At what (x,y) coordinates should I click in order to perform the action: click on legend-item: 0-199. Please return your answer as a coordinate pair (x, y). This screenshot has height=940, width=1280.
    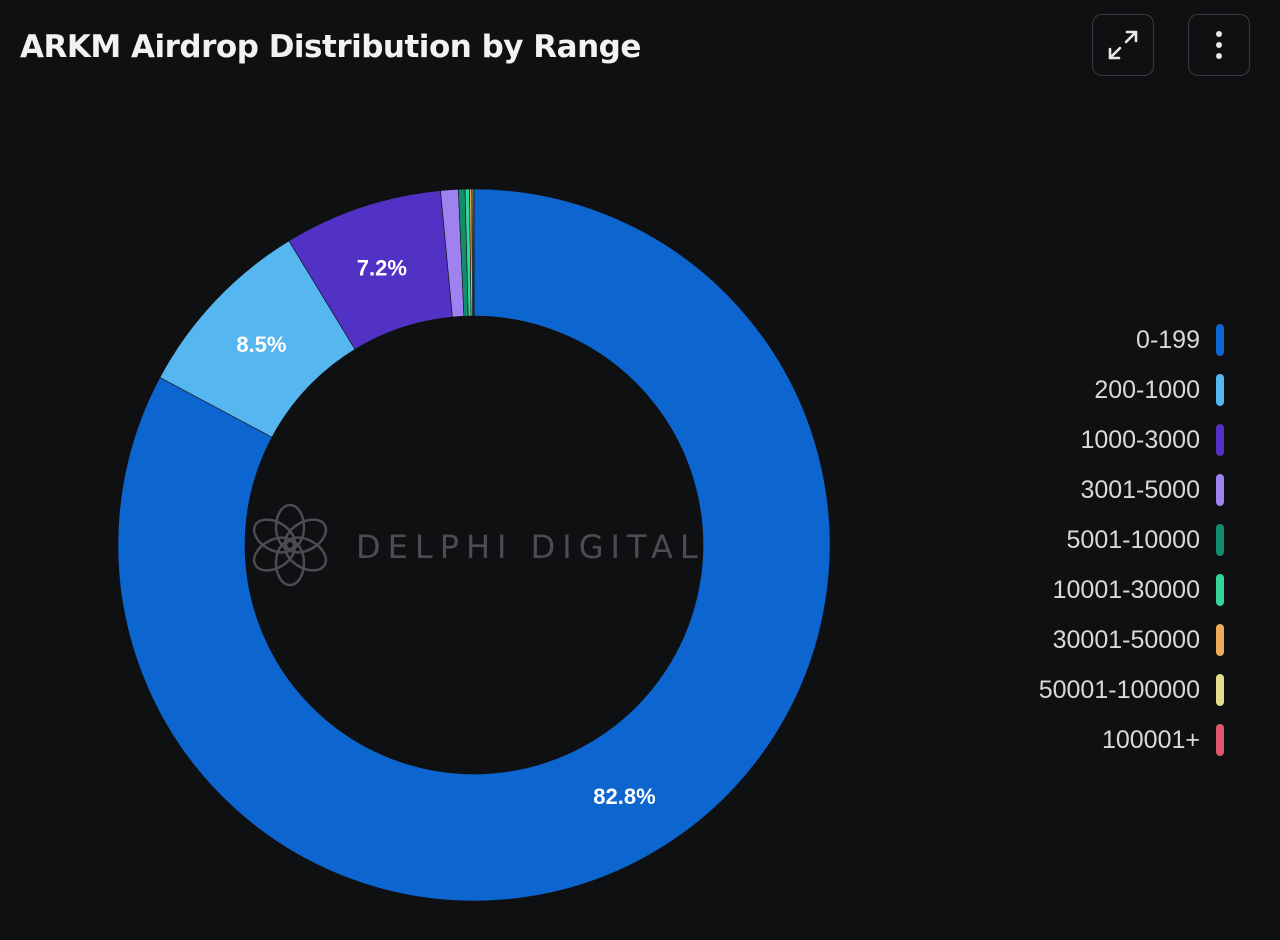
    Looking at the image, I should click on (1074, 340).